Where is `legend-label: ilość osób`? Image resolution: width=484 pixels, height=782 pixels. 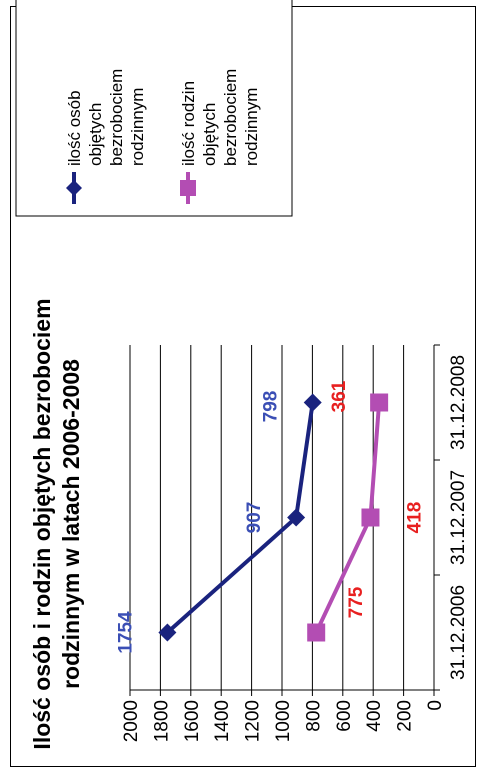
legend-label: ilość osób is located at coordinates (74, 128).